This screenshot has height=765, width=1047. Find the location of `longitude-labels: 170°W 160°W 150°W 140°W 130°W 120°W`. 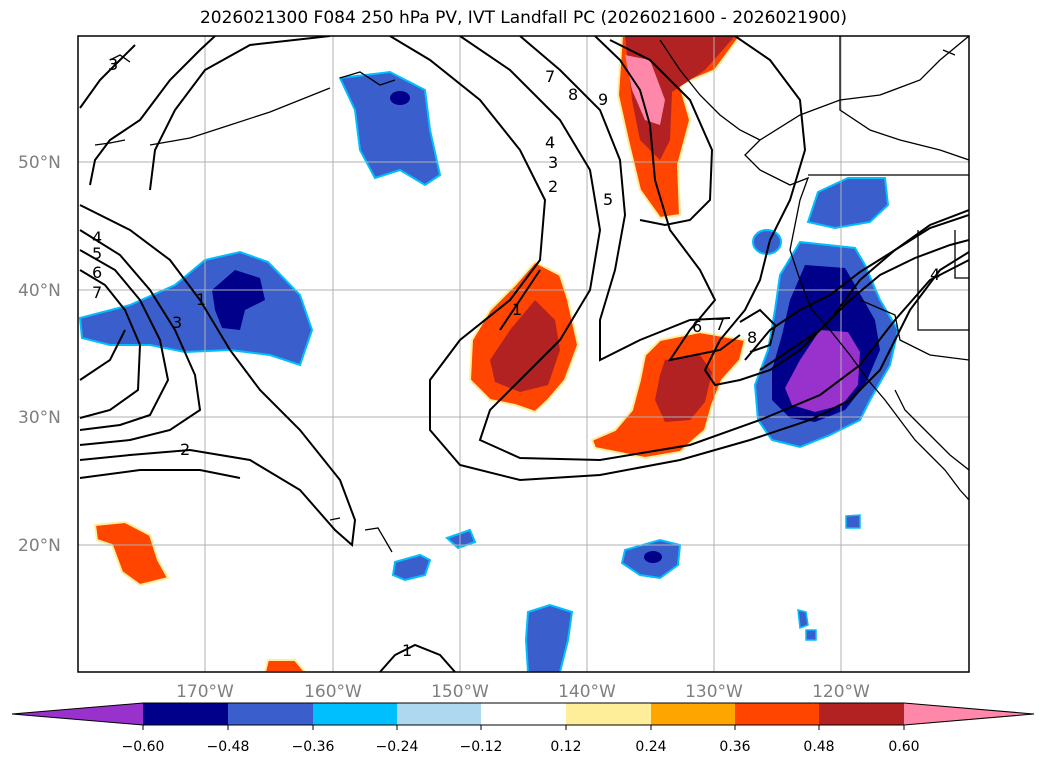

longitude-labels: 170°W 160°W 150°W 140°W 130°W 120°W is located at coordinates (523, 692).